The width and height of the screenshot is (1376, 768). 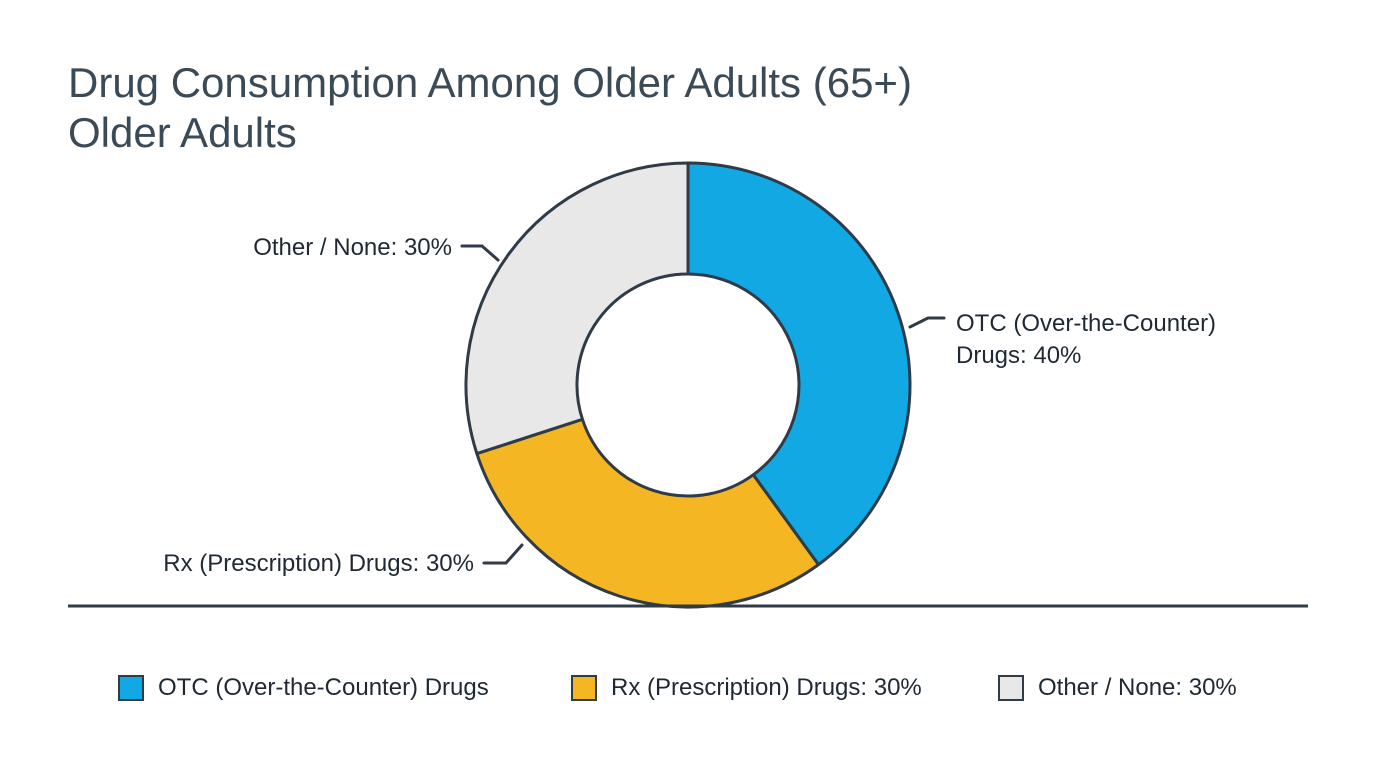 What do you see at coordinates (584, 688) in the screenshot?
I see `legend-swatch-rx` at bounding box center [584, 688].